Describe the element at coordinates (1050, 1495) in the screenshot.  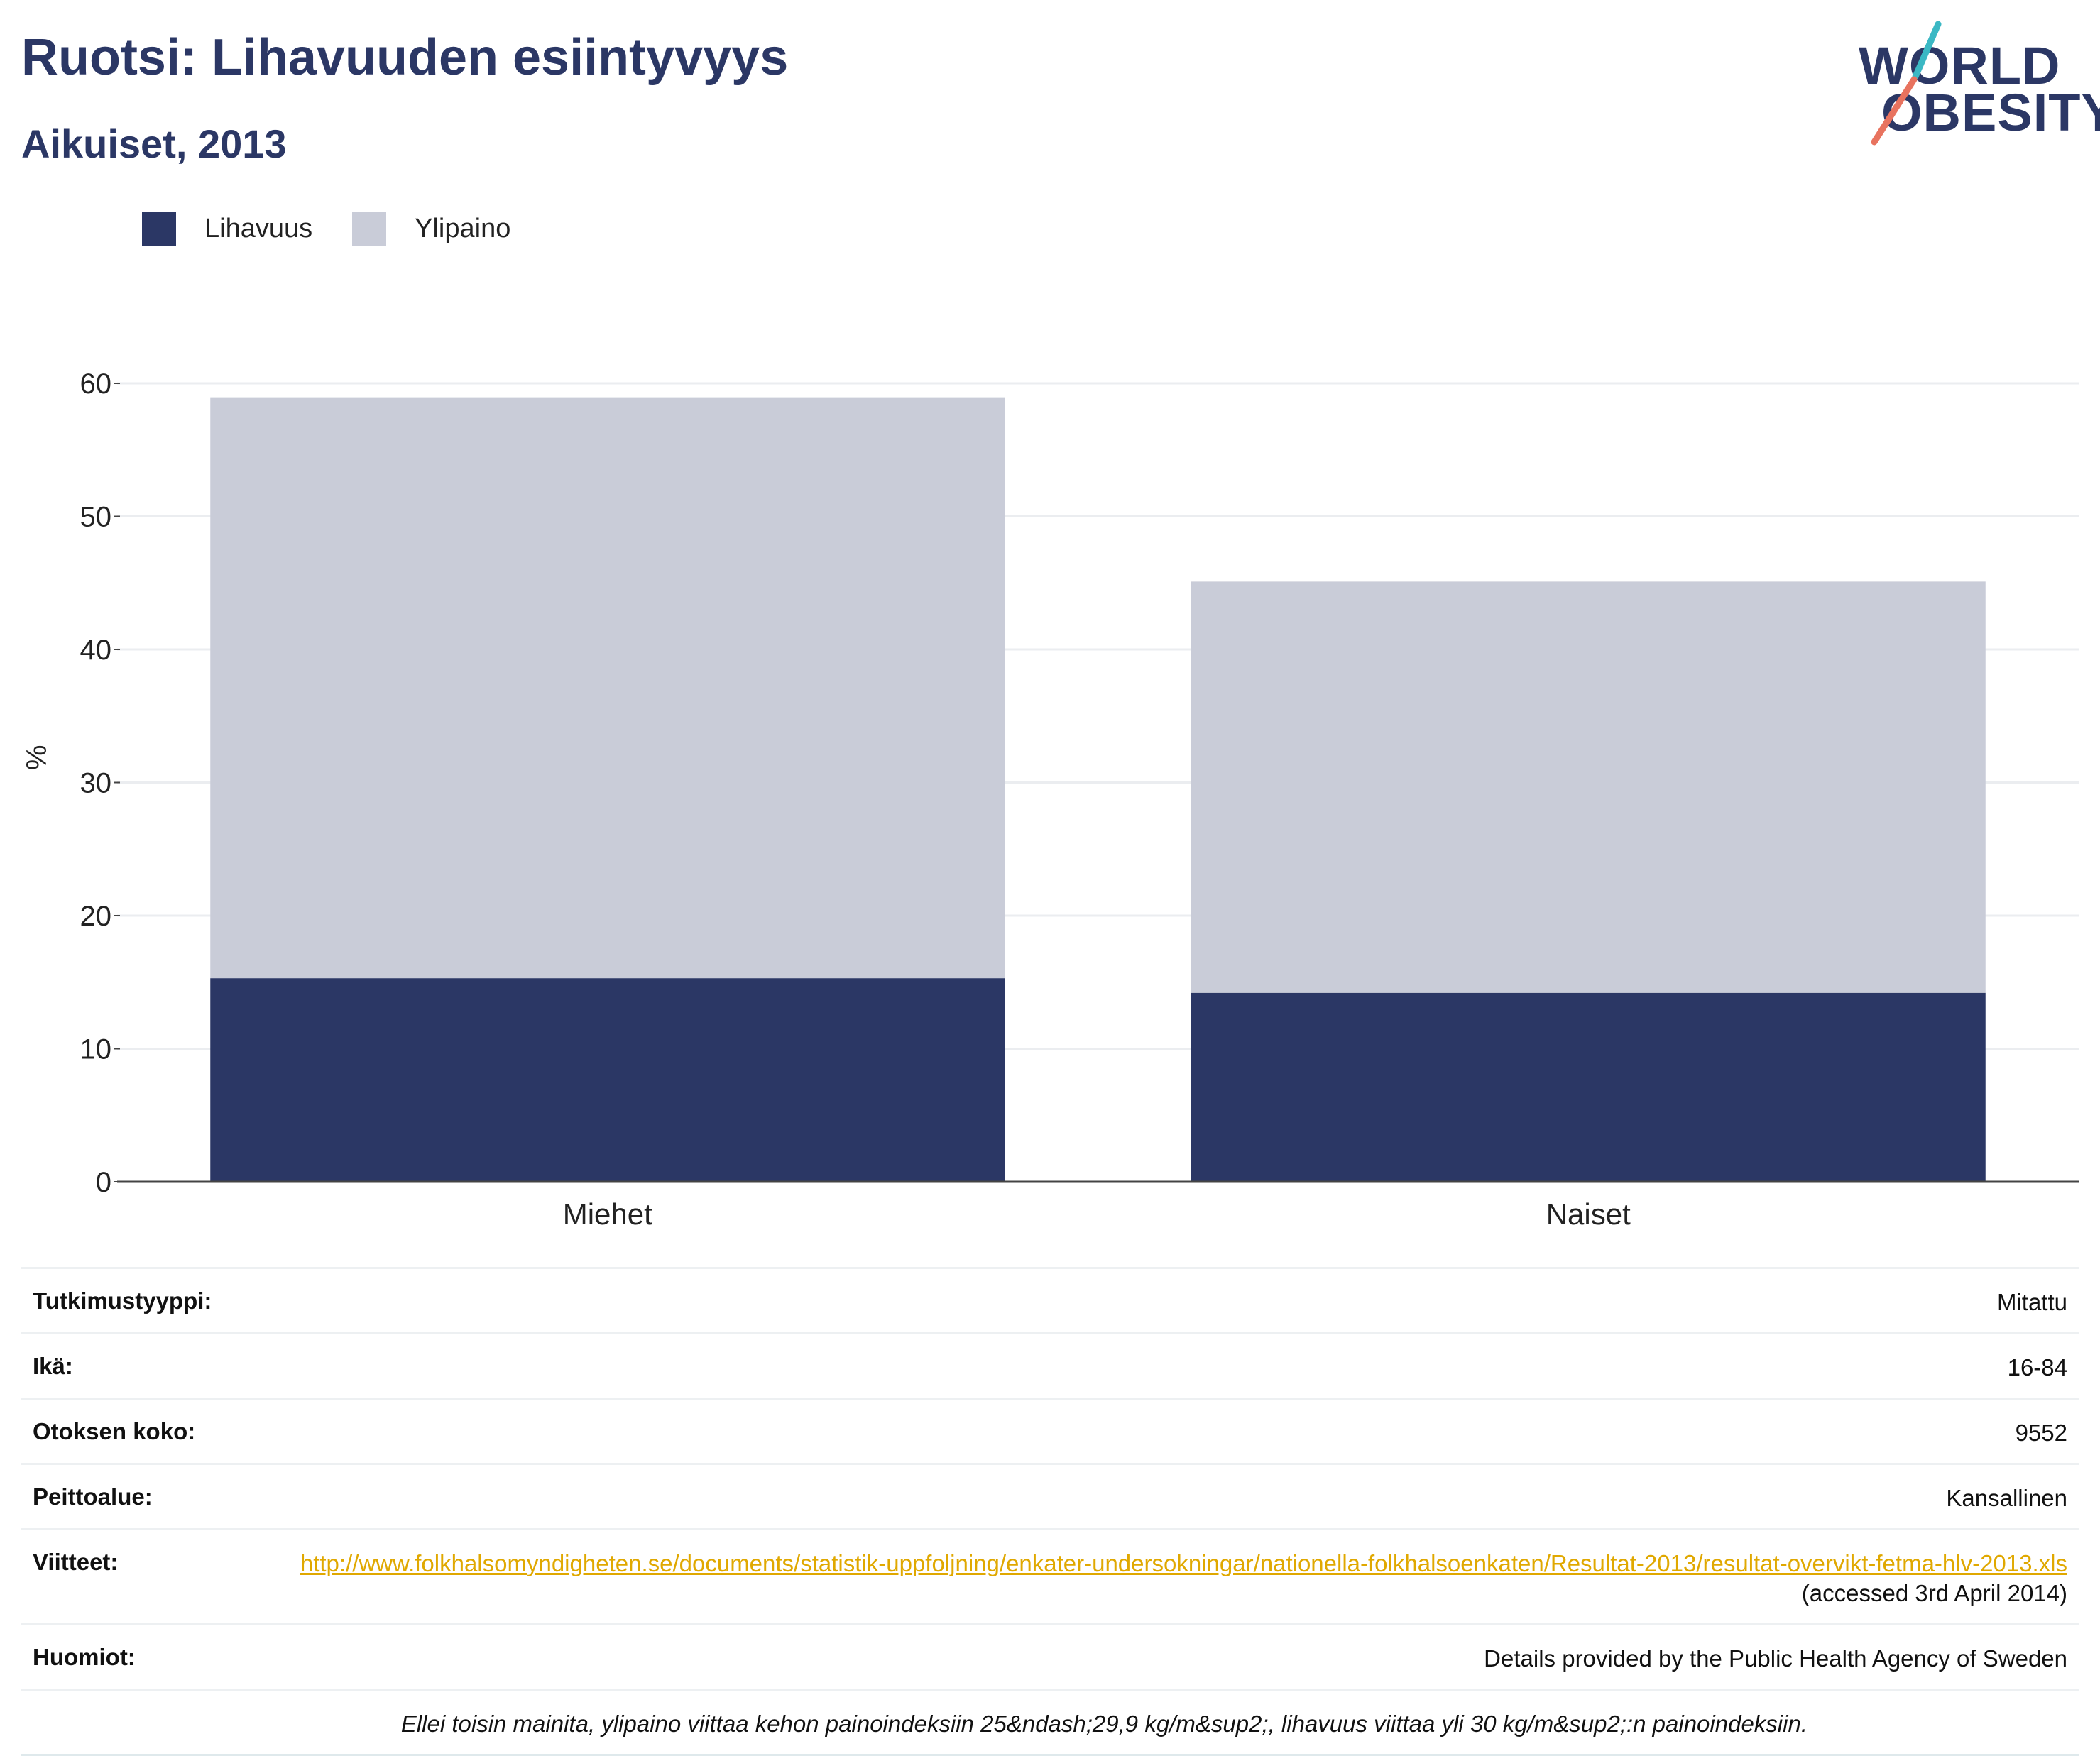
I see `row-coverage: Peittoalue: Kansallinen` at that location.